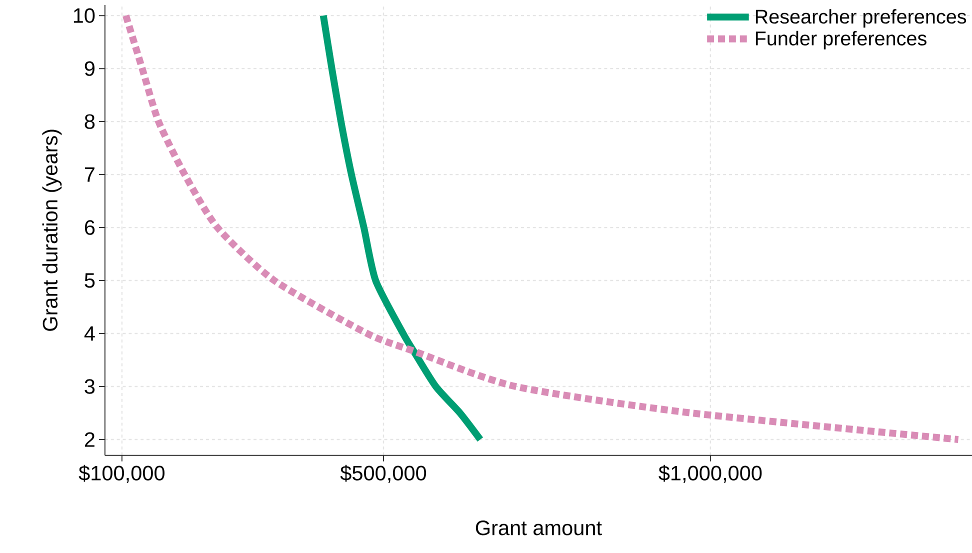 The width and height of the screenshot is (972, 553). What do you see at coordinates (84, 16) in the screenshot?
I see `y-tick-label: 10` at bounding box center [84, 16].